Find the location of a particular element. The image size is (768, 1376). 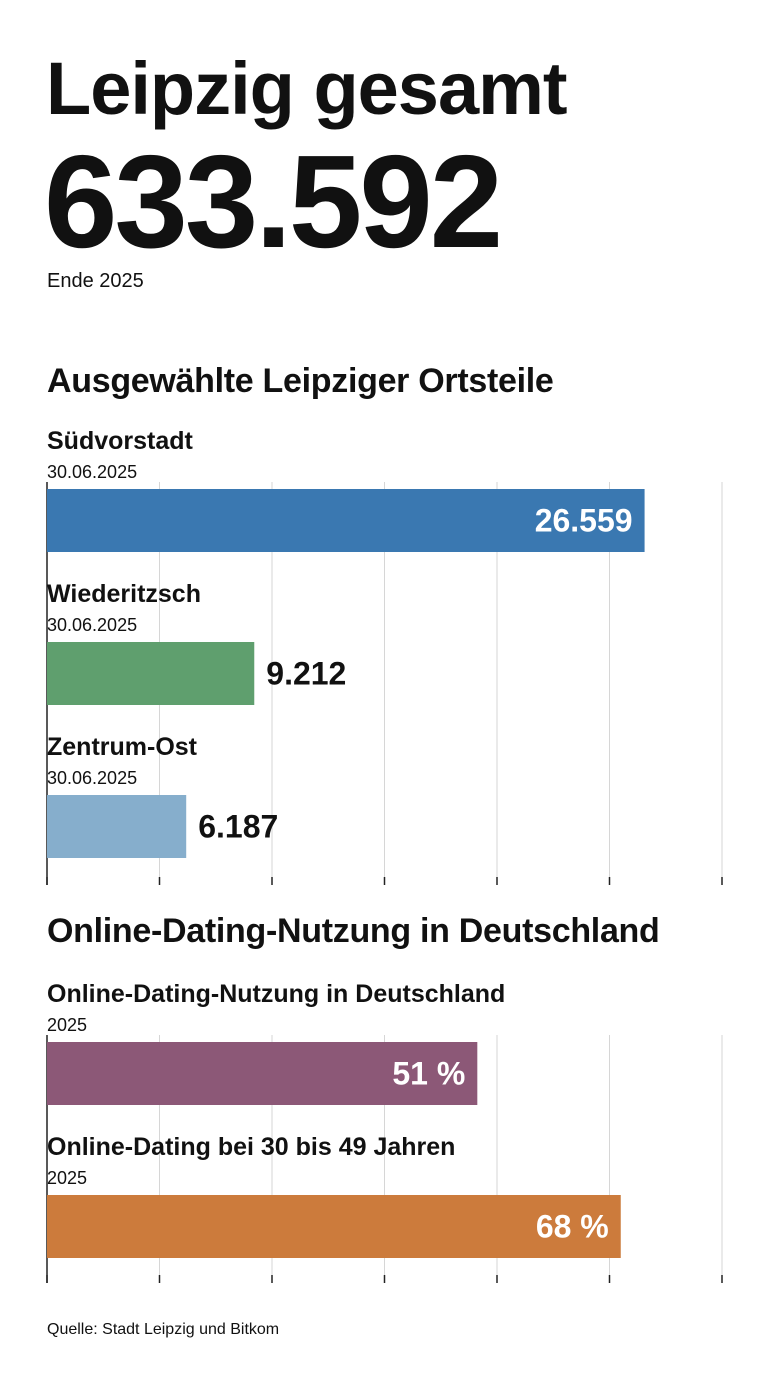

total-date-note: Ende 2025 is located at coordinates (95, 281).